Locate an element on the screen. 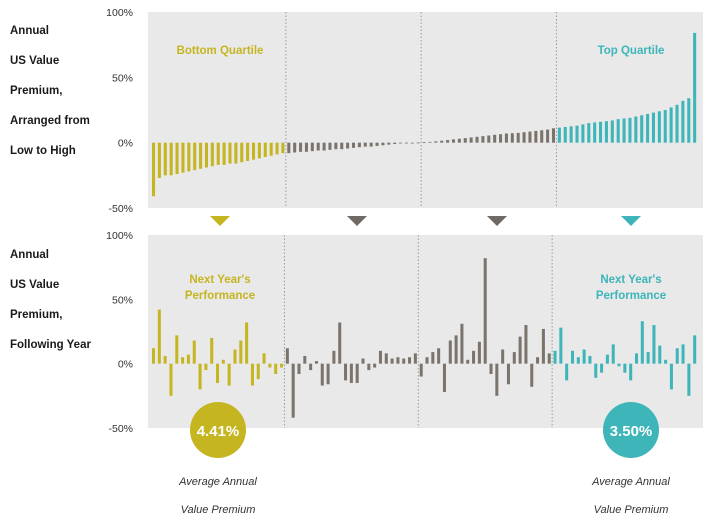  bottom-ytick-label: 0% is located at coordinates (125, 365).